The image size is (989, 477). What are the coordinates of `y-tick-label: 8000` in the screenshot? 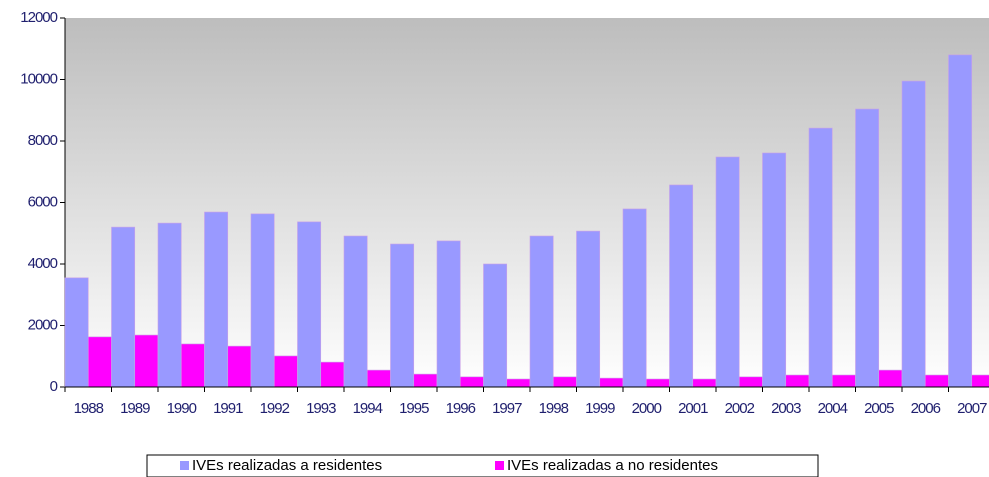 It's located at (43, 140).